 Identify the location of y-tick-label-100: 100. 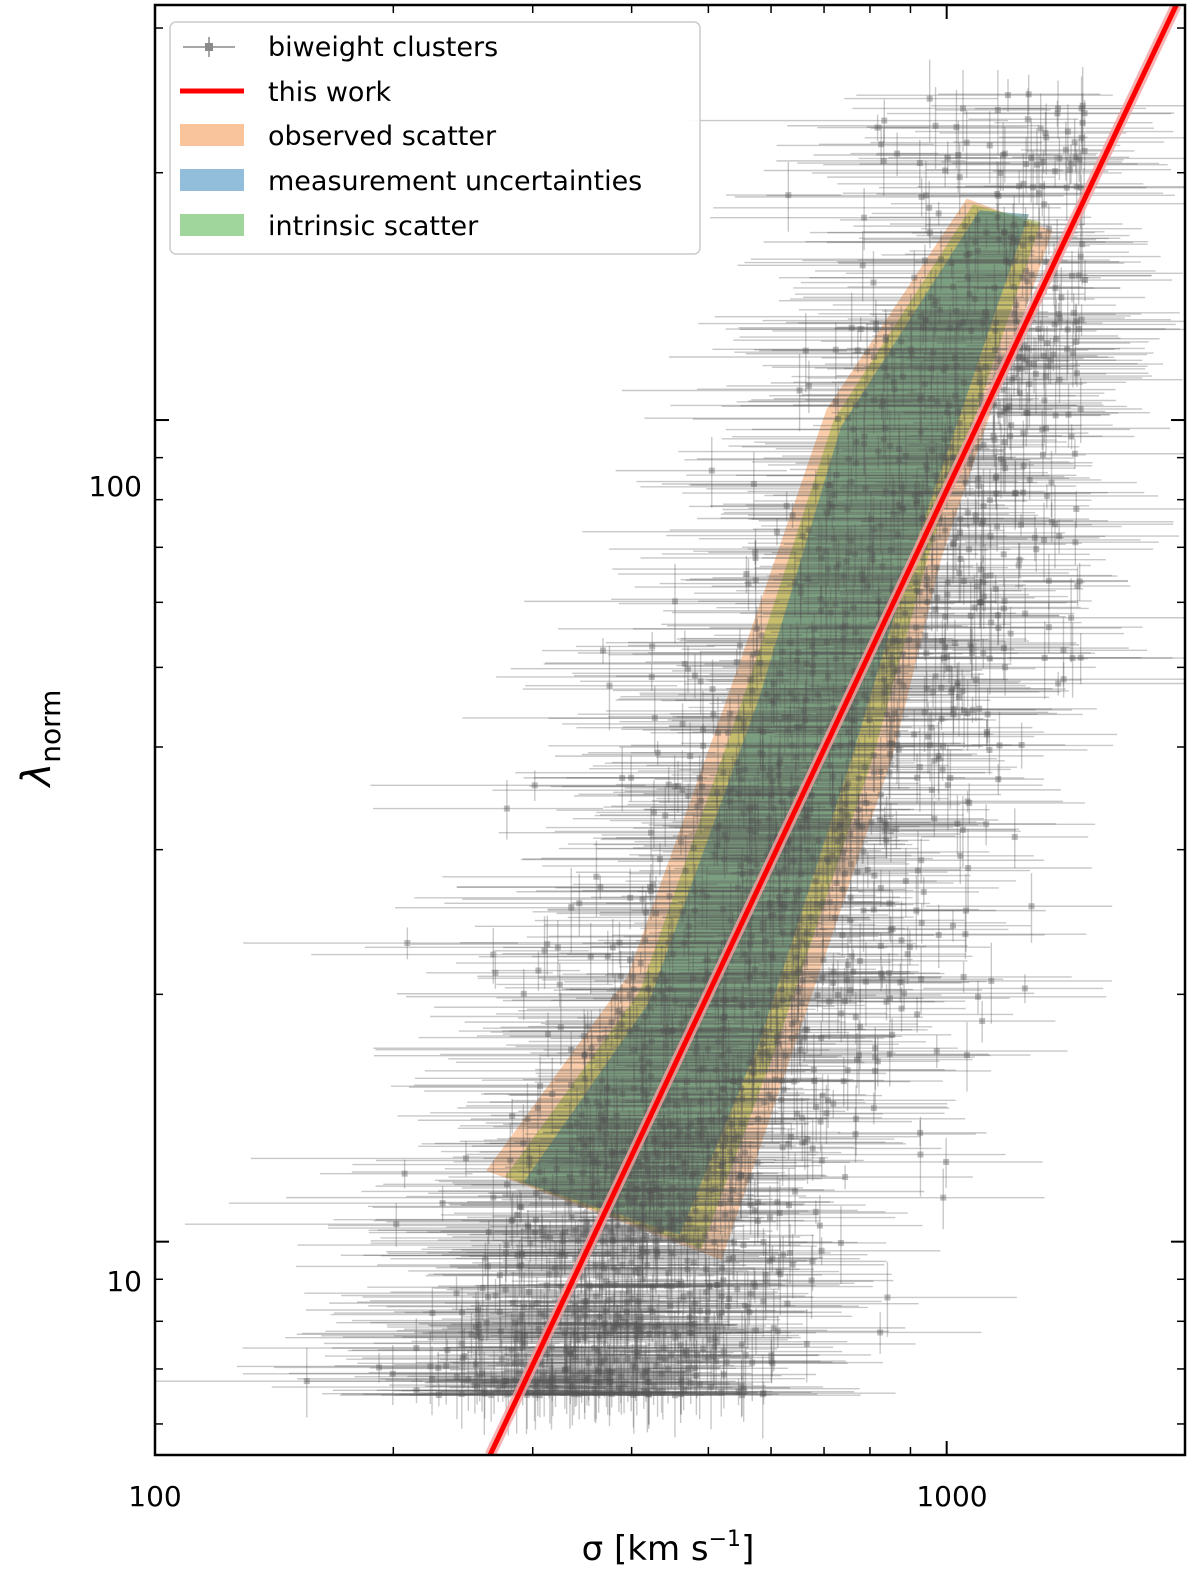
(115, 486).